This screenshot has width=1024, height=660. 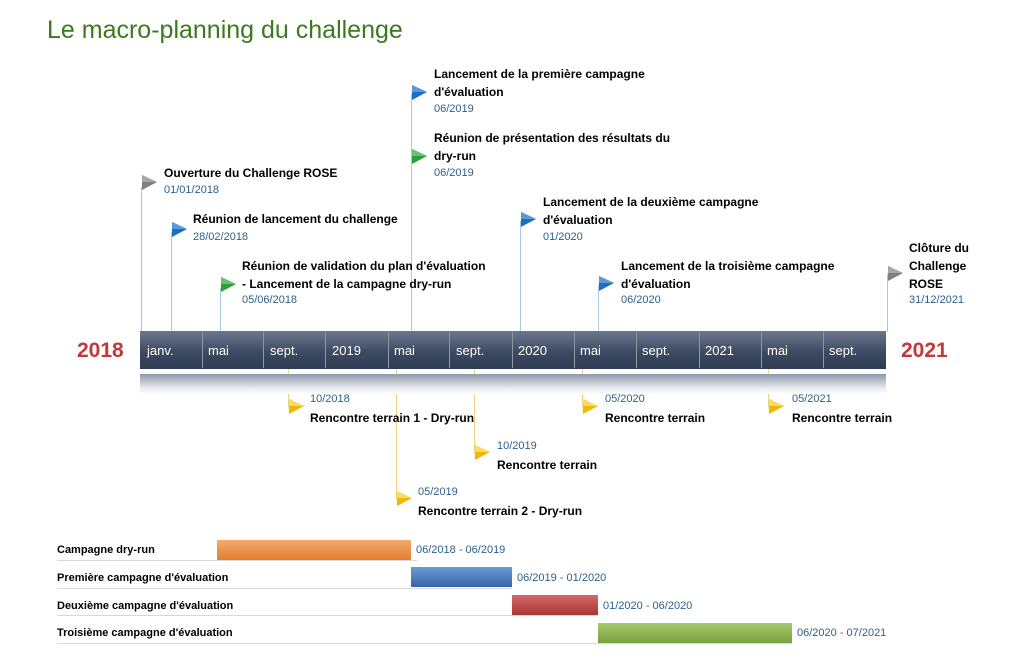 I want to click on milestone-date: 05/06/2018, so click(x=270, y=300).